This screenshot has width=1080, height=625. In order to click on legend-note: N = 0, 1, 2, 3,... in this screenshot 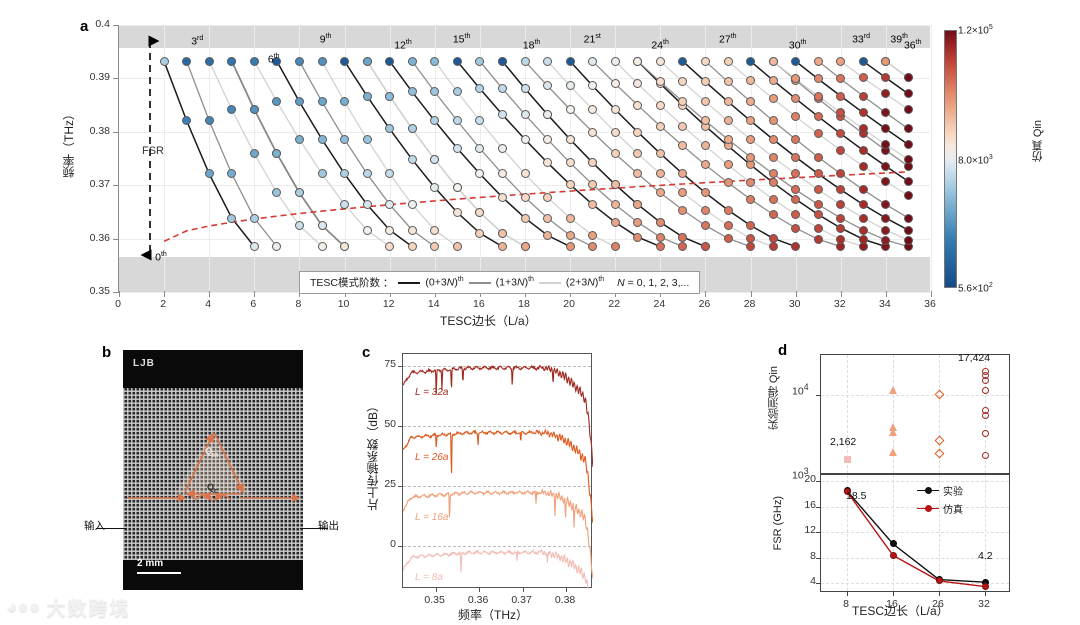, I will do `click(653, 282)`.